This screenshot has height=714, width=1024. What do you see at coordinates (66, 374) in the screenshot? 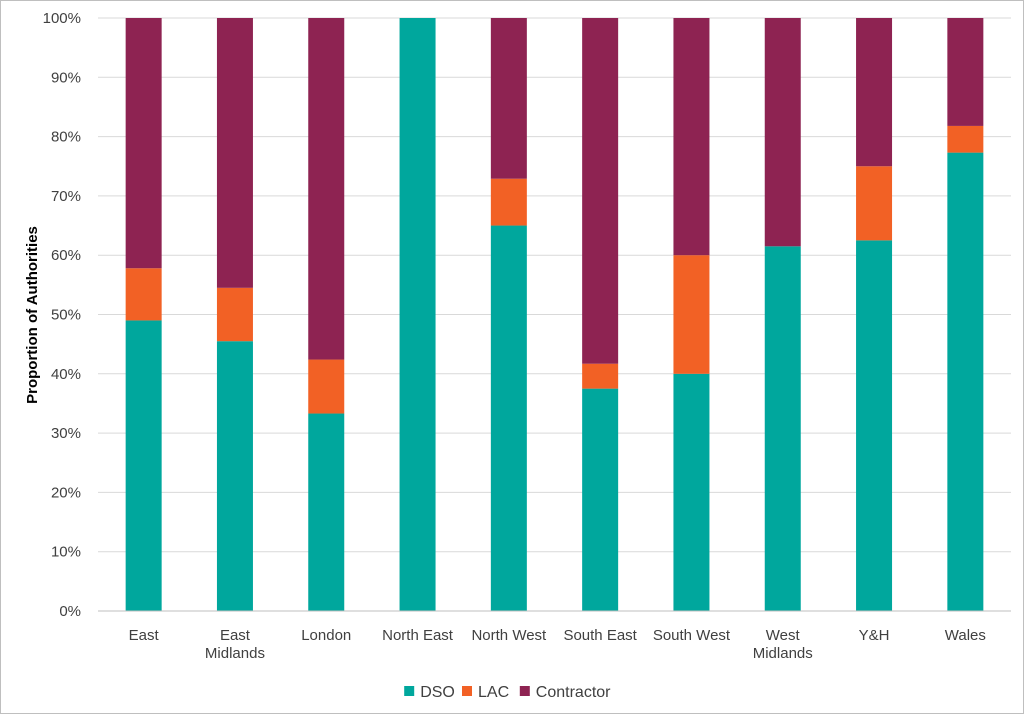
I see `y-tick-label: 40%` at bounding box center [66, 374].